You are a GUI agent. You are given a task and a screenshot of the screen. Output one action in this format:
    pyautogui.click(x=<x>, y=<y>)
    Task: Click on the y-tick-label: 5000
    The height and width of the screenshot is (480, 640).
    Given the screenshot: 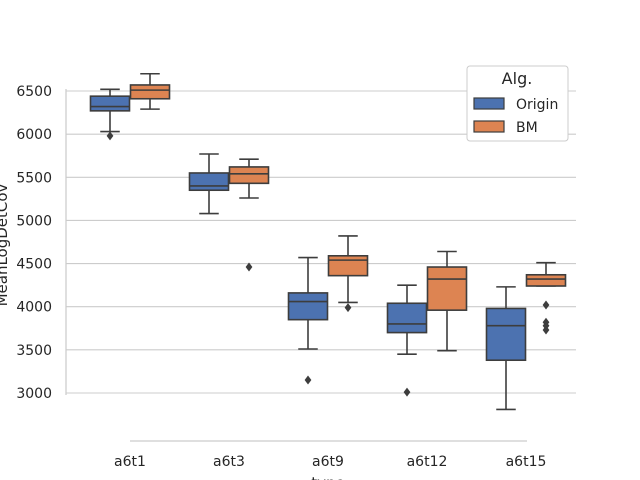 What is the action you would take?
    pyautogui.click(x=34, y=221)
    